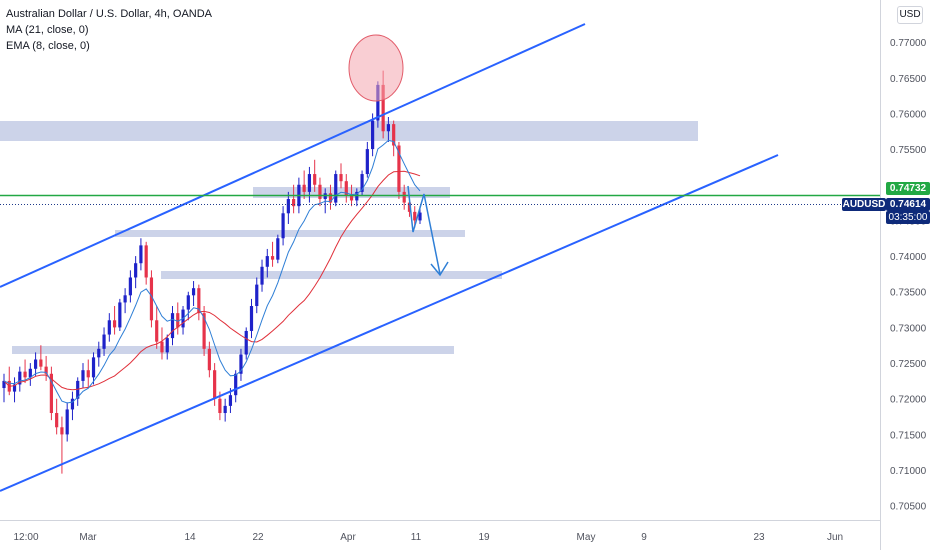 The image size is (932, 555). What do you see at coordinates (908, 114) in the screenshot?
I see `price-tick-label: 0.76000` at bounding box center [908, 114].